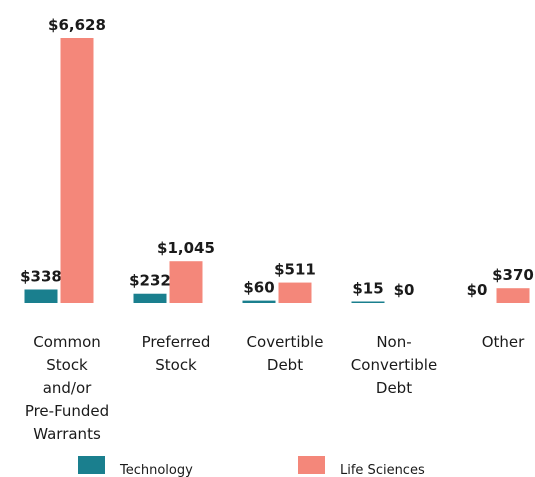 The width and height of the screenshot is (535, 477). Describe the element at coordinates (67, 411) in the screenshot. I see `x-tick-label: Pre-Funded` at that location.